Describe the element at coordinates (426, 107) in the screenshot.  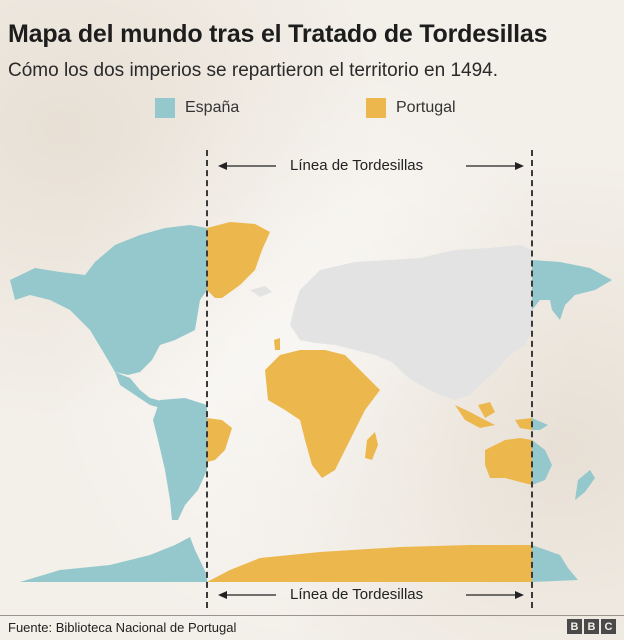
I see `legend-label-portugal: Portugal` at that location.